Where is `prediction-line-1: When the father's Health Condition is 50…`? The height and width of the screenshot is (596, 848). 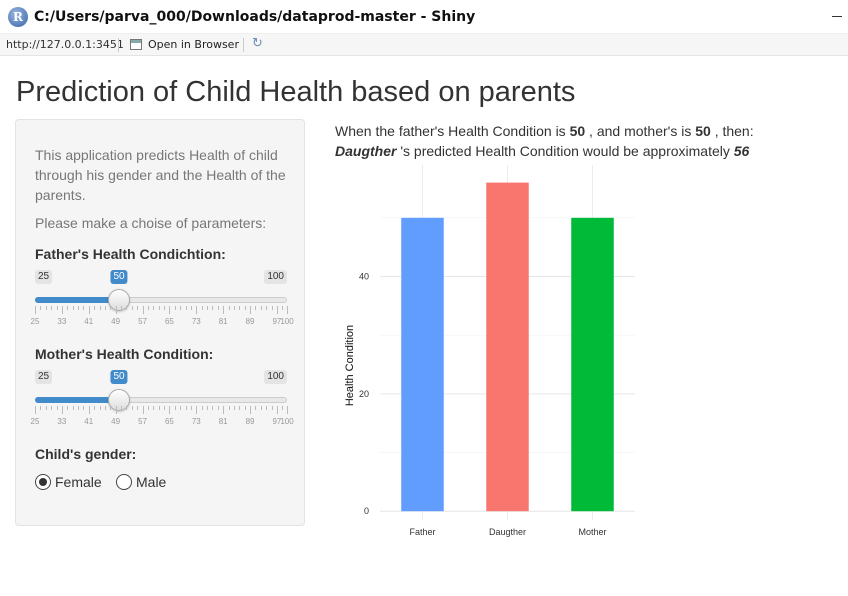 prediction-line-1: When the father's Health Condition is 50… is located at coordinates (544, 131).